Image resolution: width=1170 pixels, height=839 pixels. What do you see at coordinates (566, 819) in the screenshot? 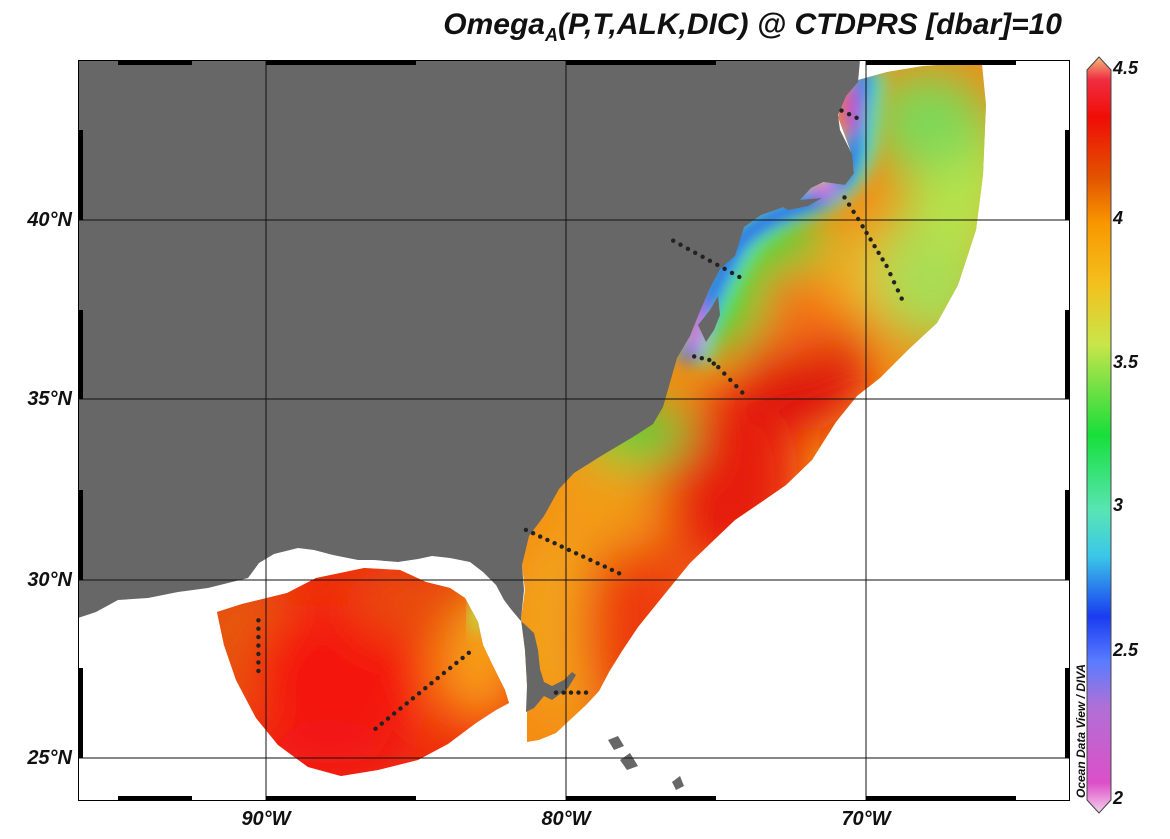
I see `lon-label-80w: 80°W` at bounding box center [566, 819].